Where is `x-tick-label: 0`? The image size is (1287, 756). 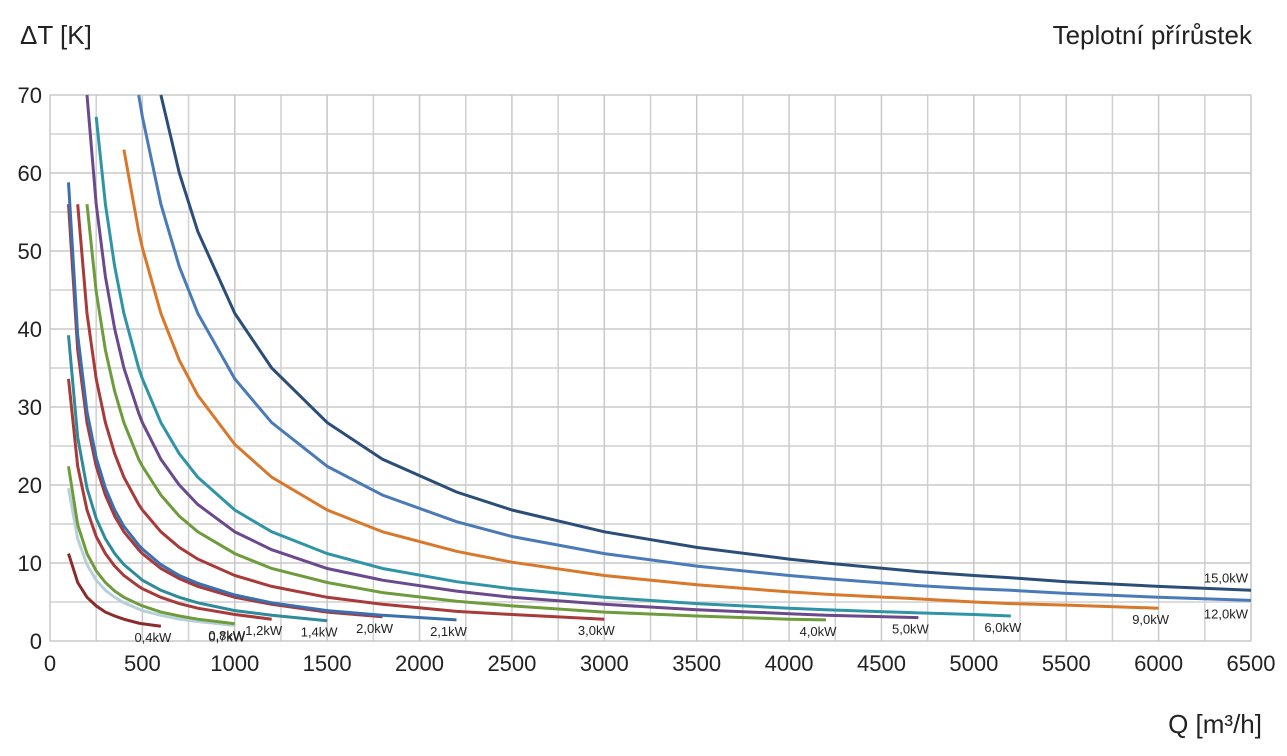 x-tick-label: 0 is located at coordinates (50, 663).